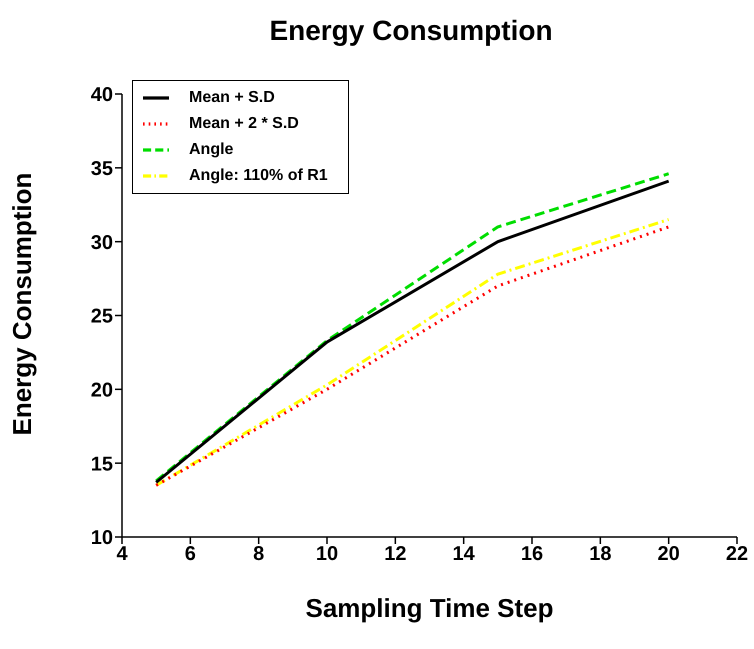  What do you see at coordinates (411, 31) in the screenshot?
I see `chart-title: Energy Consumption` at bounding box center [411, 31].